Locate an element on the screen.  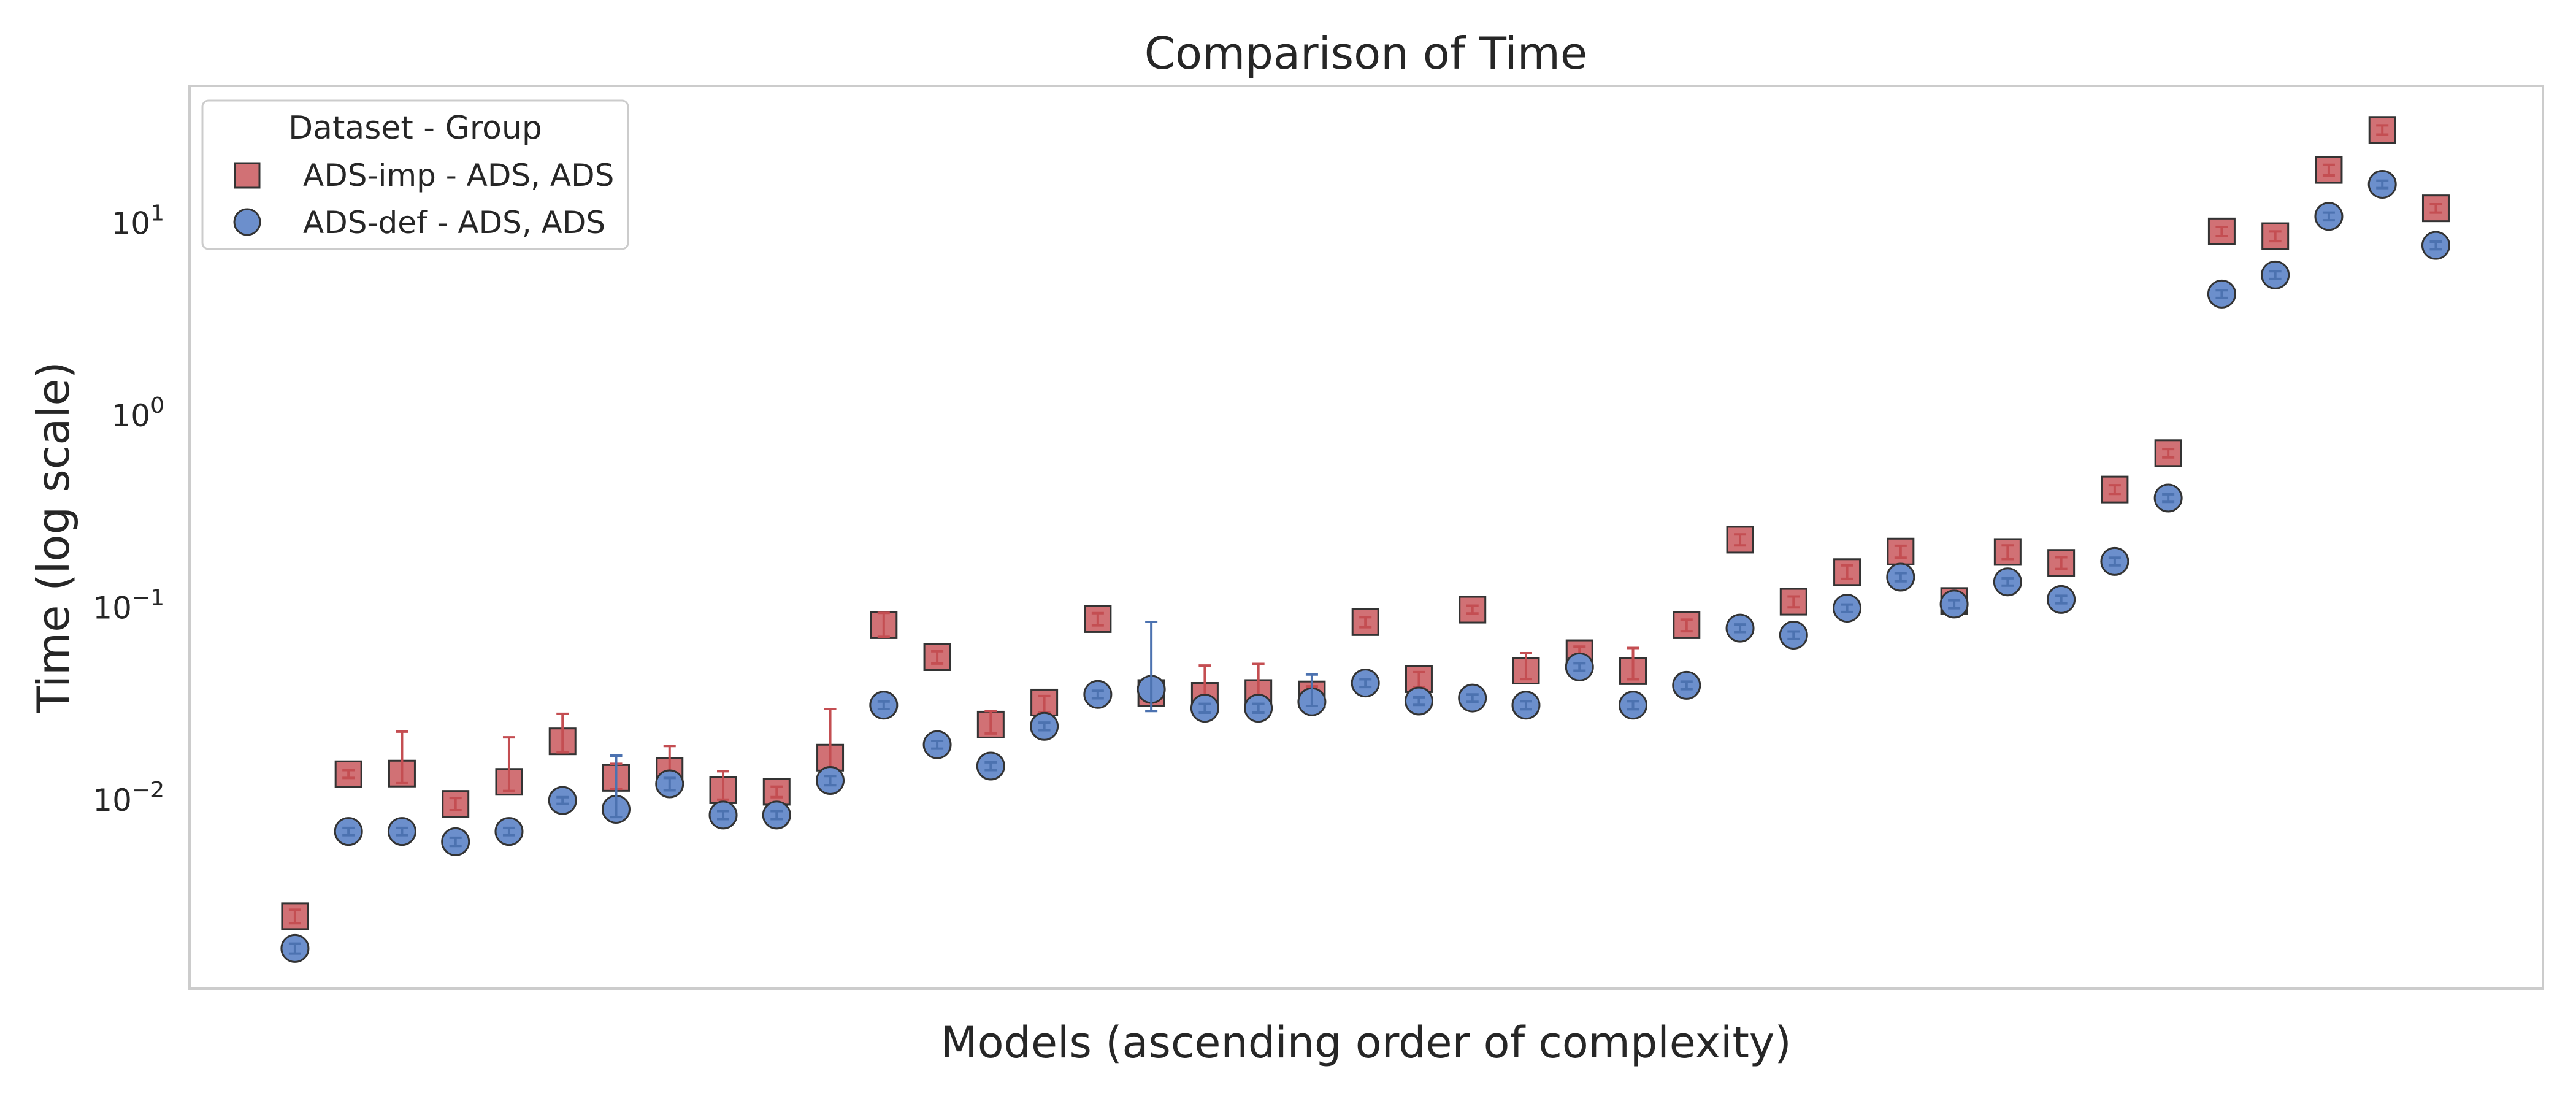
y-axis-label: Time (log scale) is located at coordinates (53, 537).